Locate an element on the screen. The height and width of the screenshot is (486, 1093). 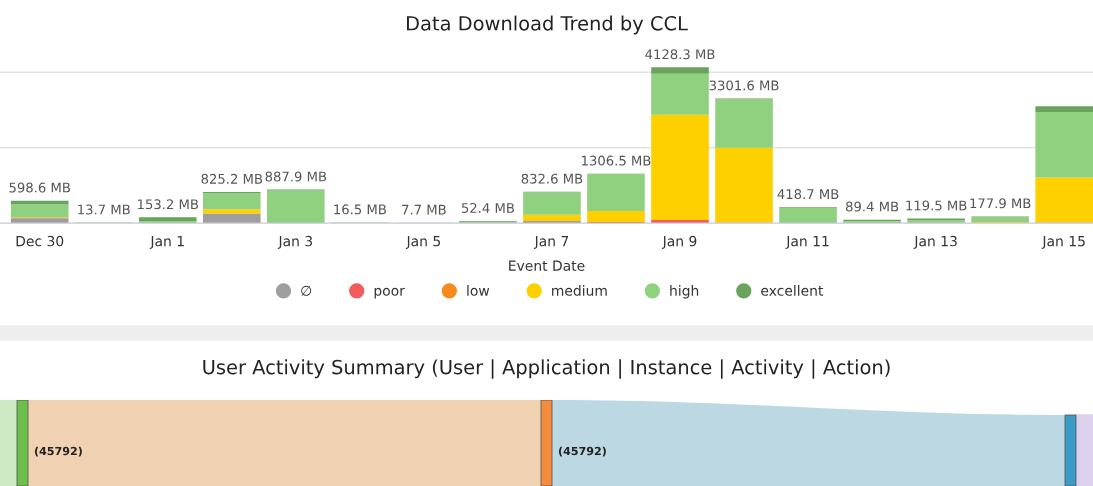
x-tick-label: Jan 1 is located at coordinates (166, 242).